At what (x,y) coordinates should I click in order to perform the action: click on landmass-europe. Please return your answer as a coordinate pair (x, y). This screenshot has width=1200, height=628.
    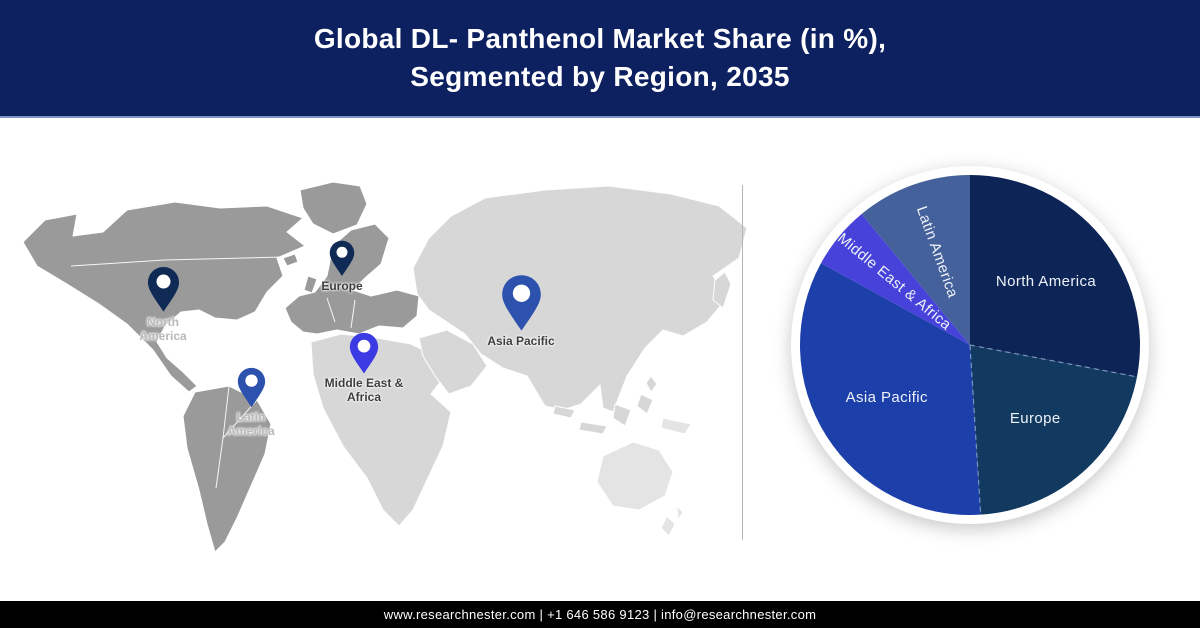
    Looking at the image, I should click on (352, 279).